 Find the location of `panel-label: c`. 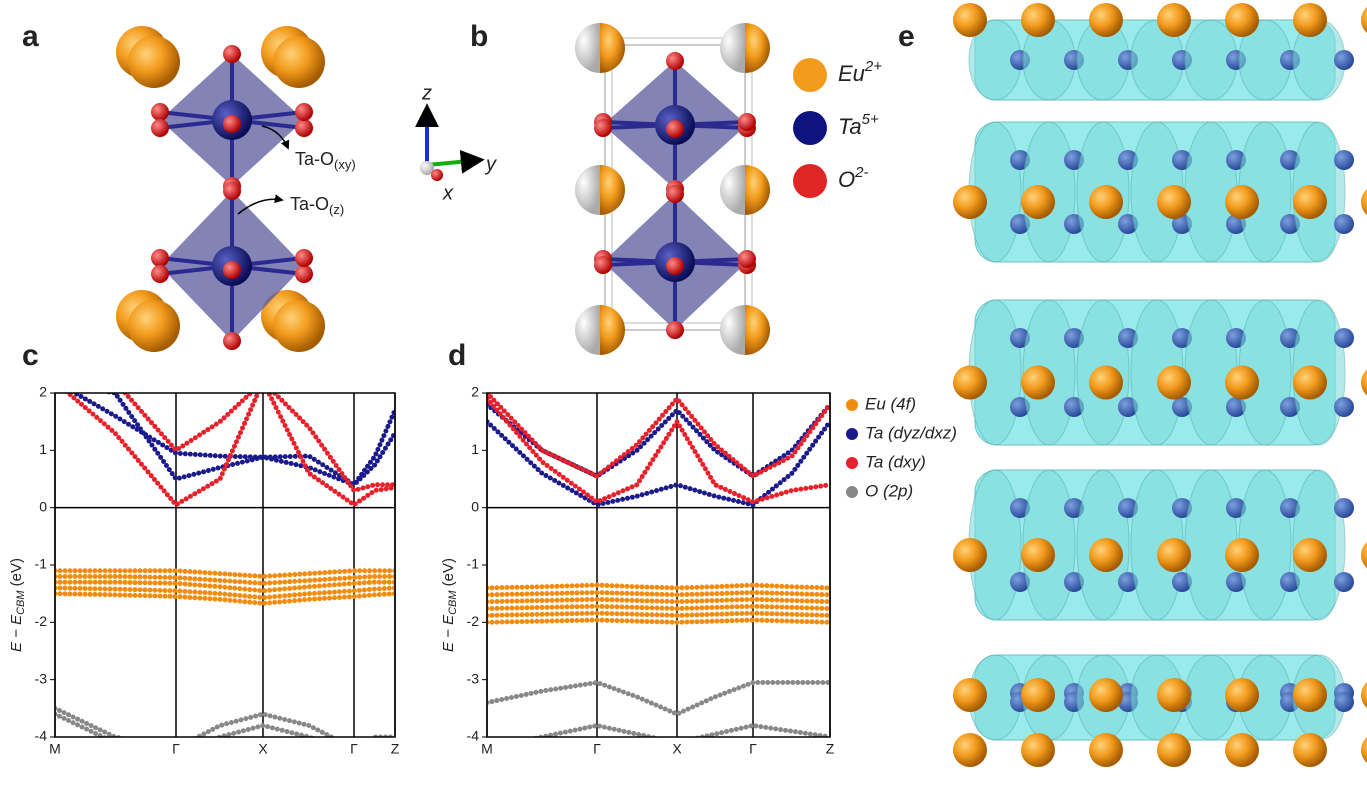

panel-label: c is located at coordinates (30, 355).